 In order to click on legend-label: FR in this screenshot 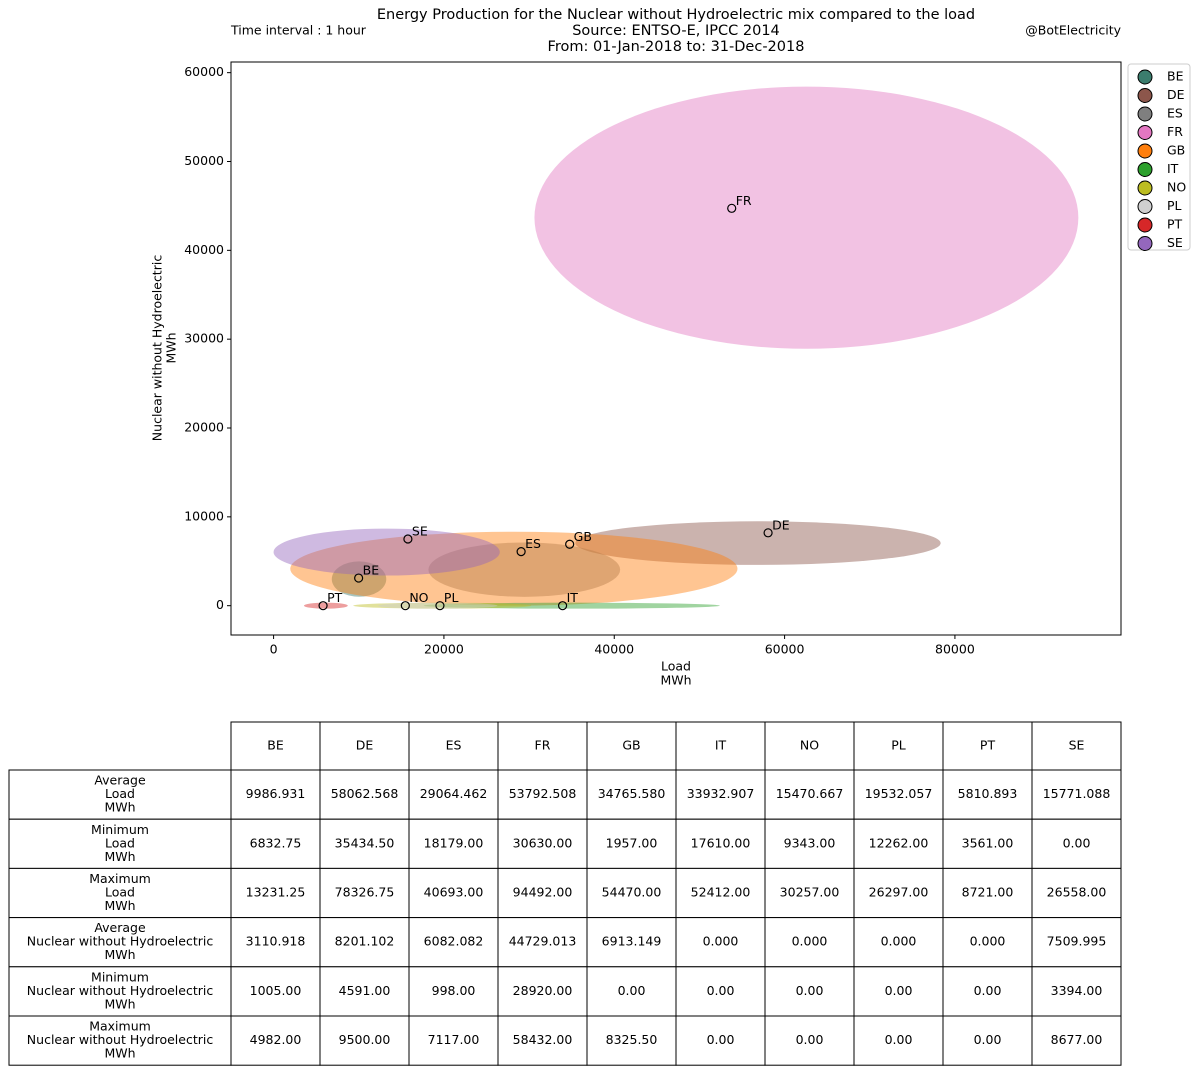, I will do `click(1175, 131)`.